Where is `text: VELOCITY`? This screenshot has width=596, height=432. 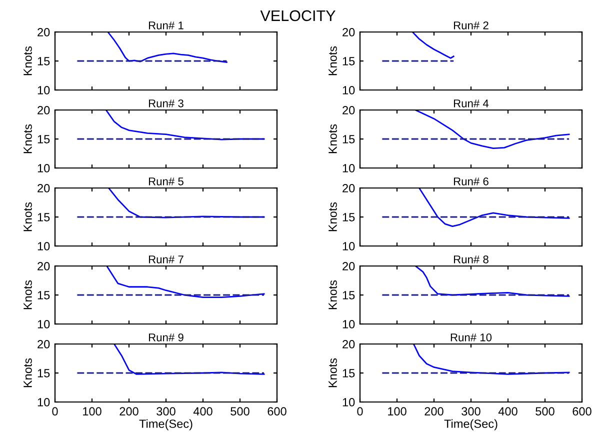 text: VELOCITY is located at coordinates (298, 16).